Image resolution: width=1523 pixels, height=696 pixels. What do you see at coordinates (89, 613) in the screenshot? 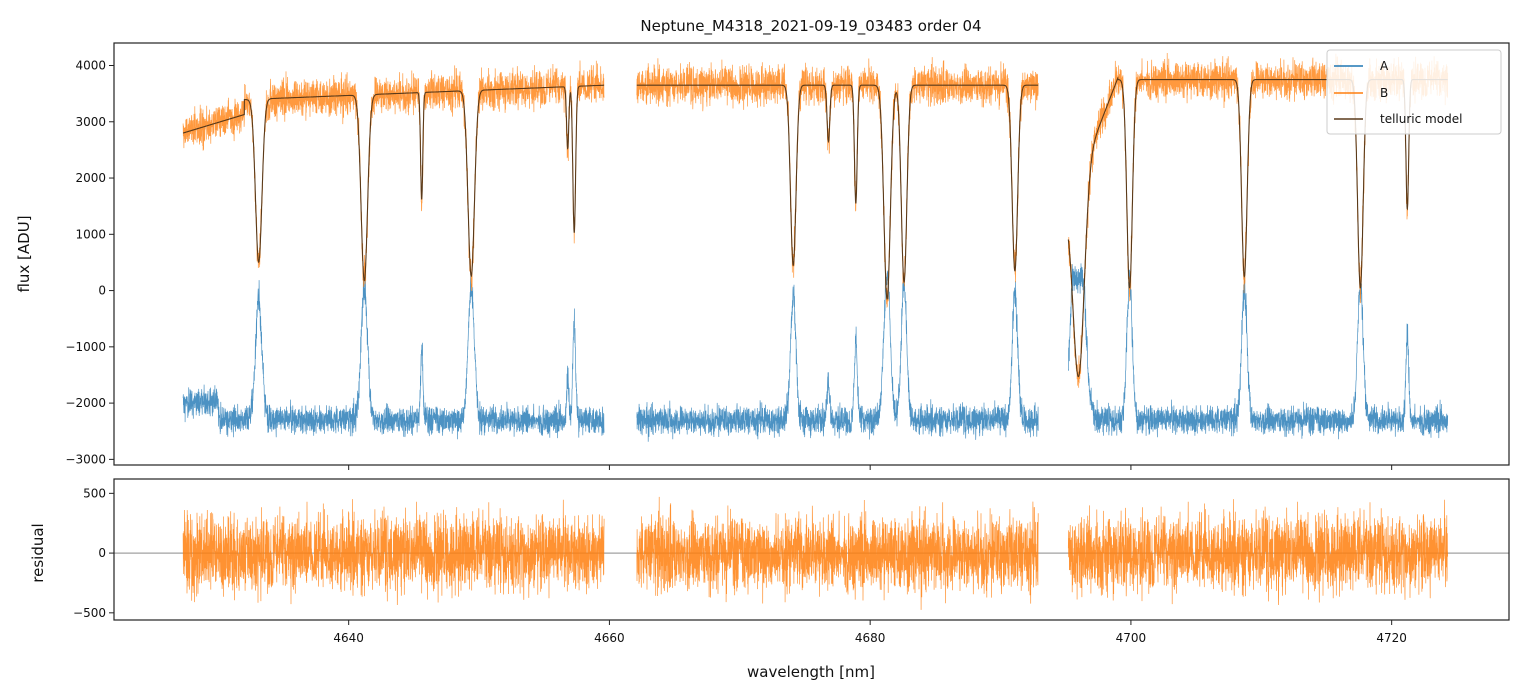
I see `residual-y-tick-label: −500` at bounding box center [89, 613].